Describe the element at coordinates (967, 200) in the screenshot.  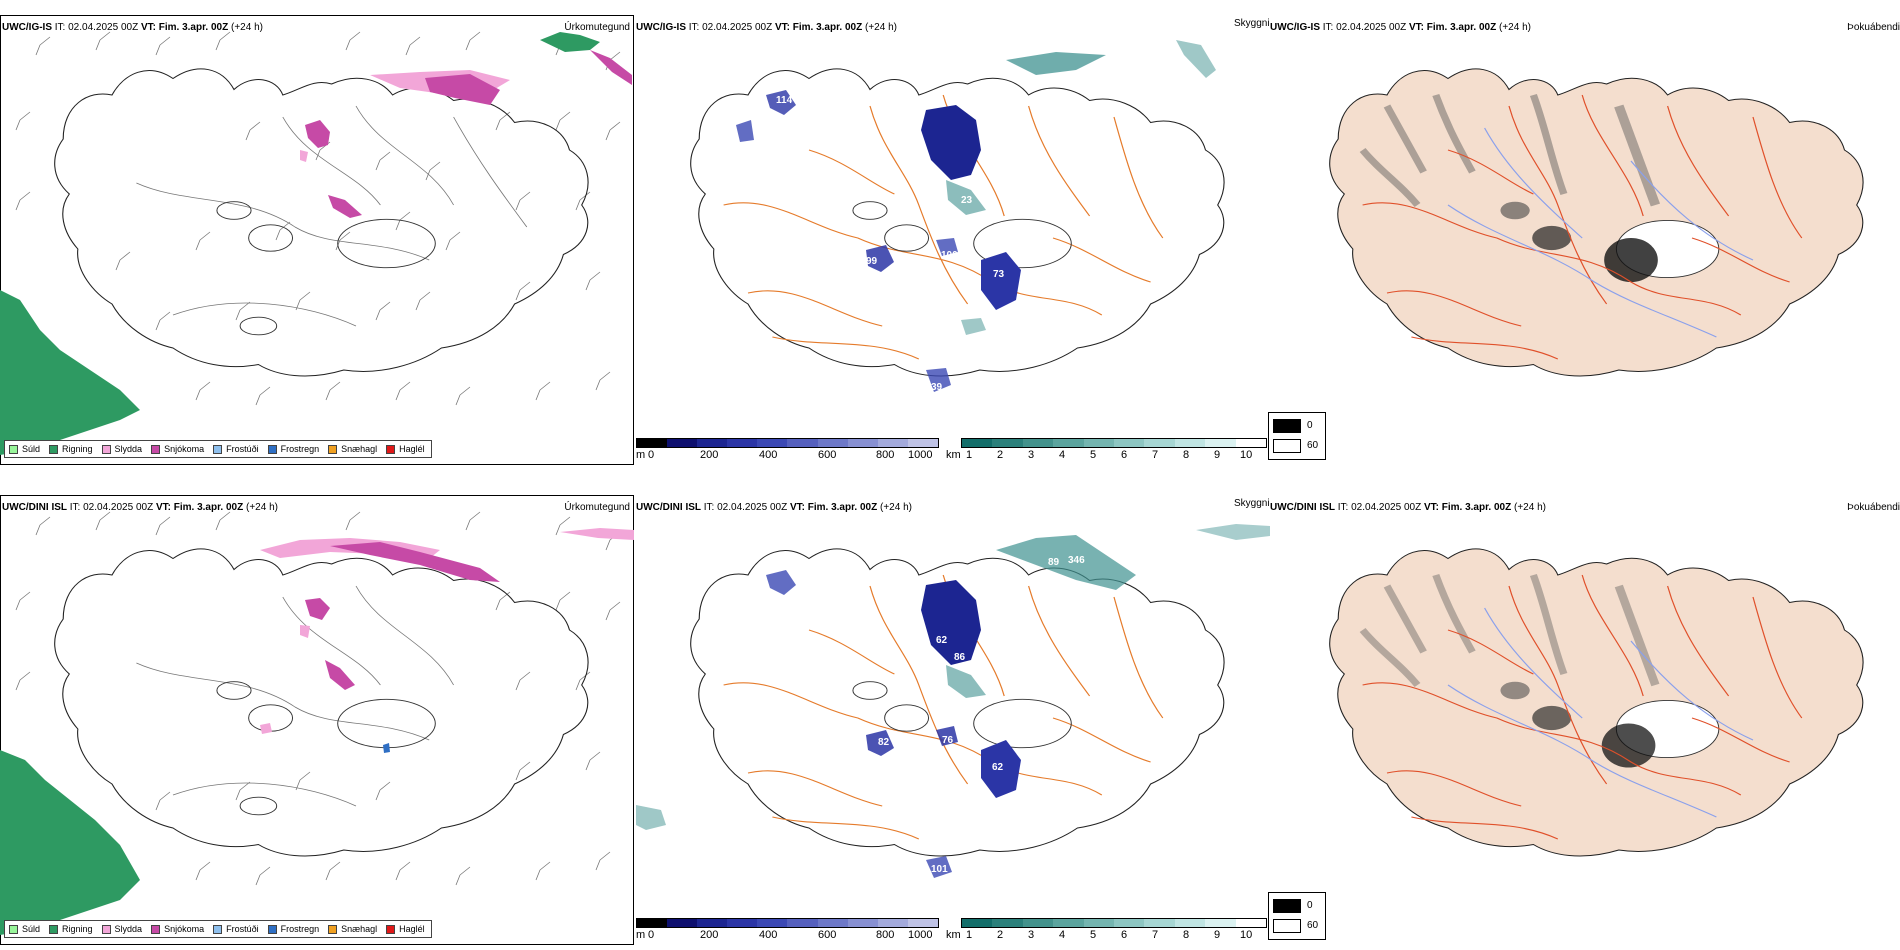
I see `cloud-value-label: 23` at that location.